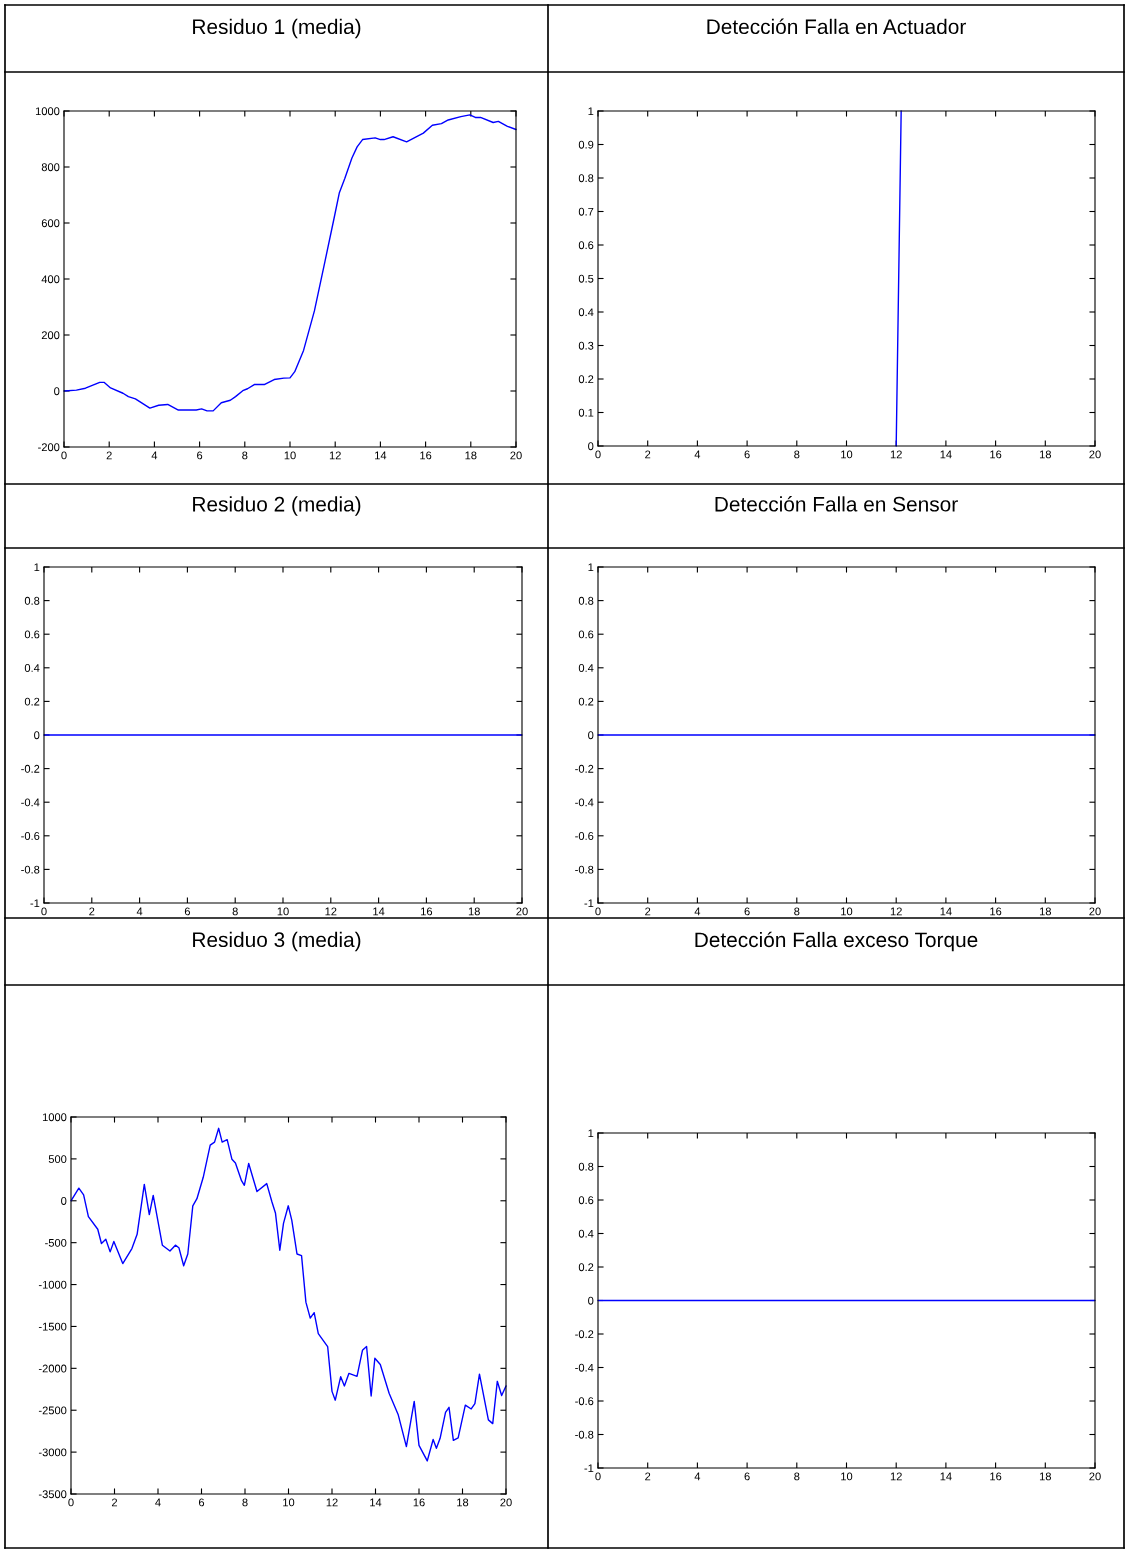 The height and width of the screenshot is (1553, 1131). Describe the element at coordinates (57, 1159) in the screenshot. I see `y-tick-label: 500` at that location.